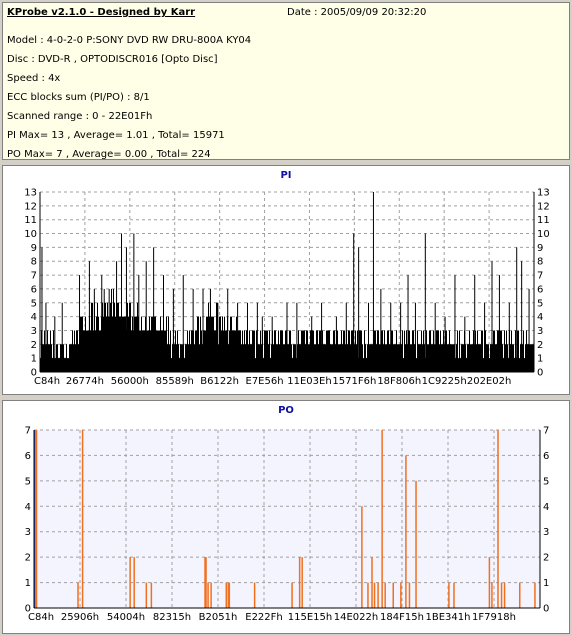  Describe the element at coordinates (356, 617) in the screenshot. I see `x-tick-label: 14E022h` at that location.